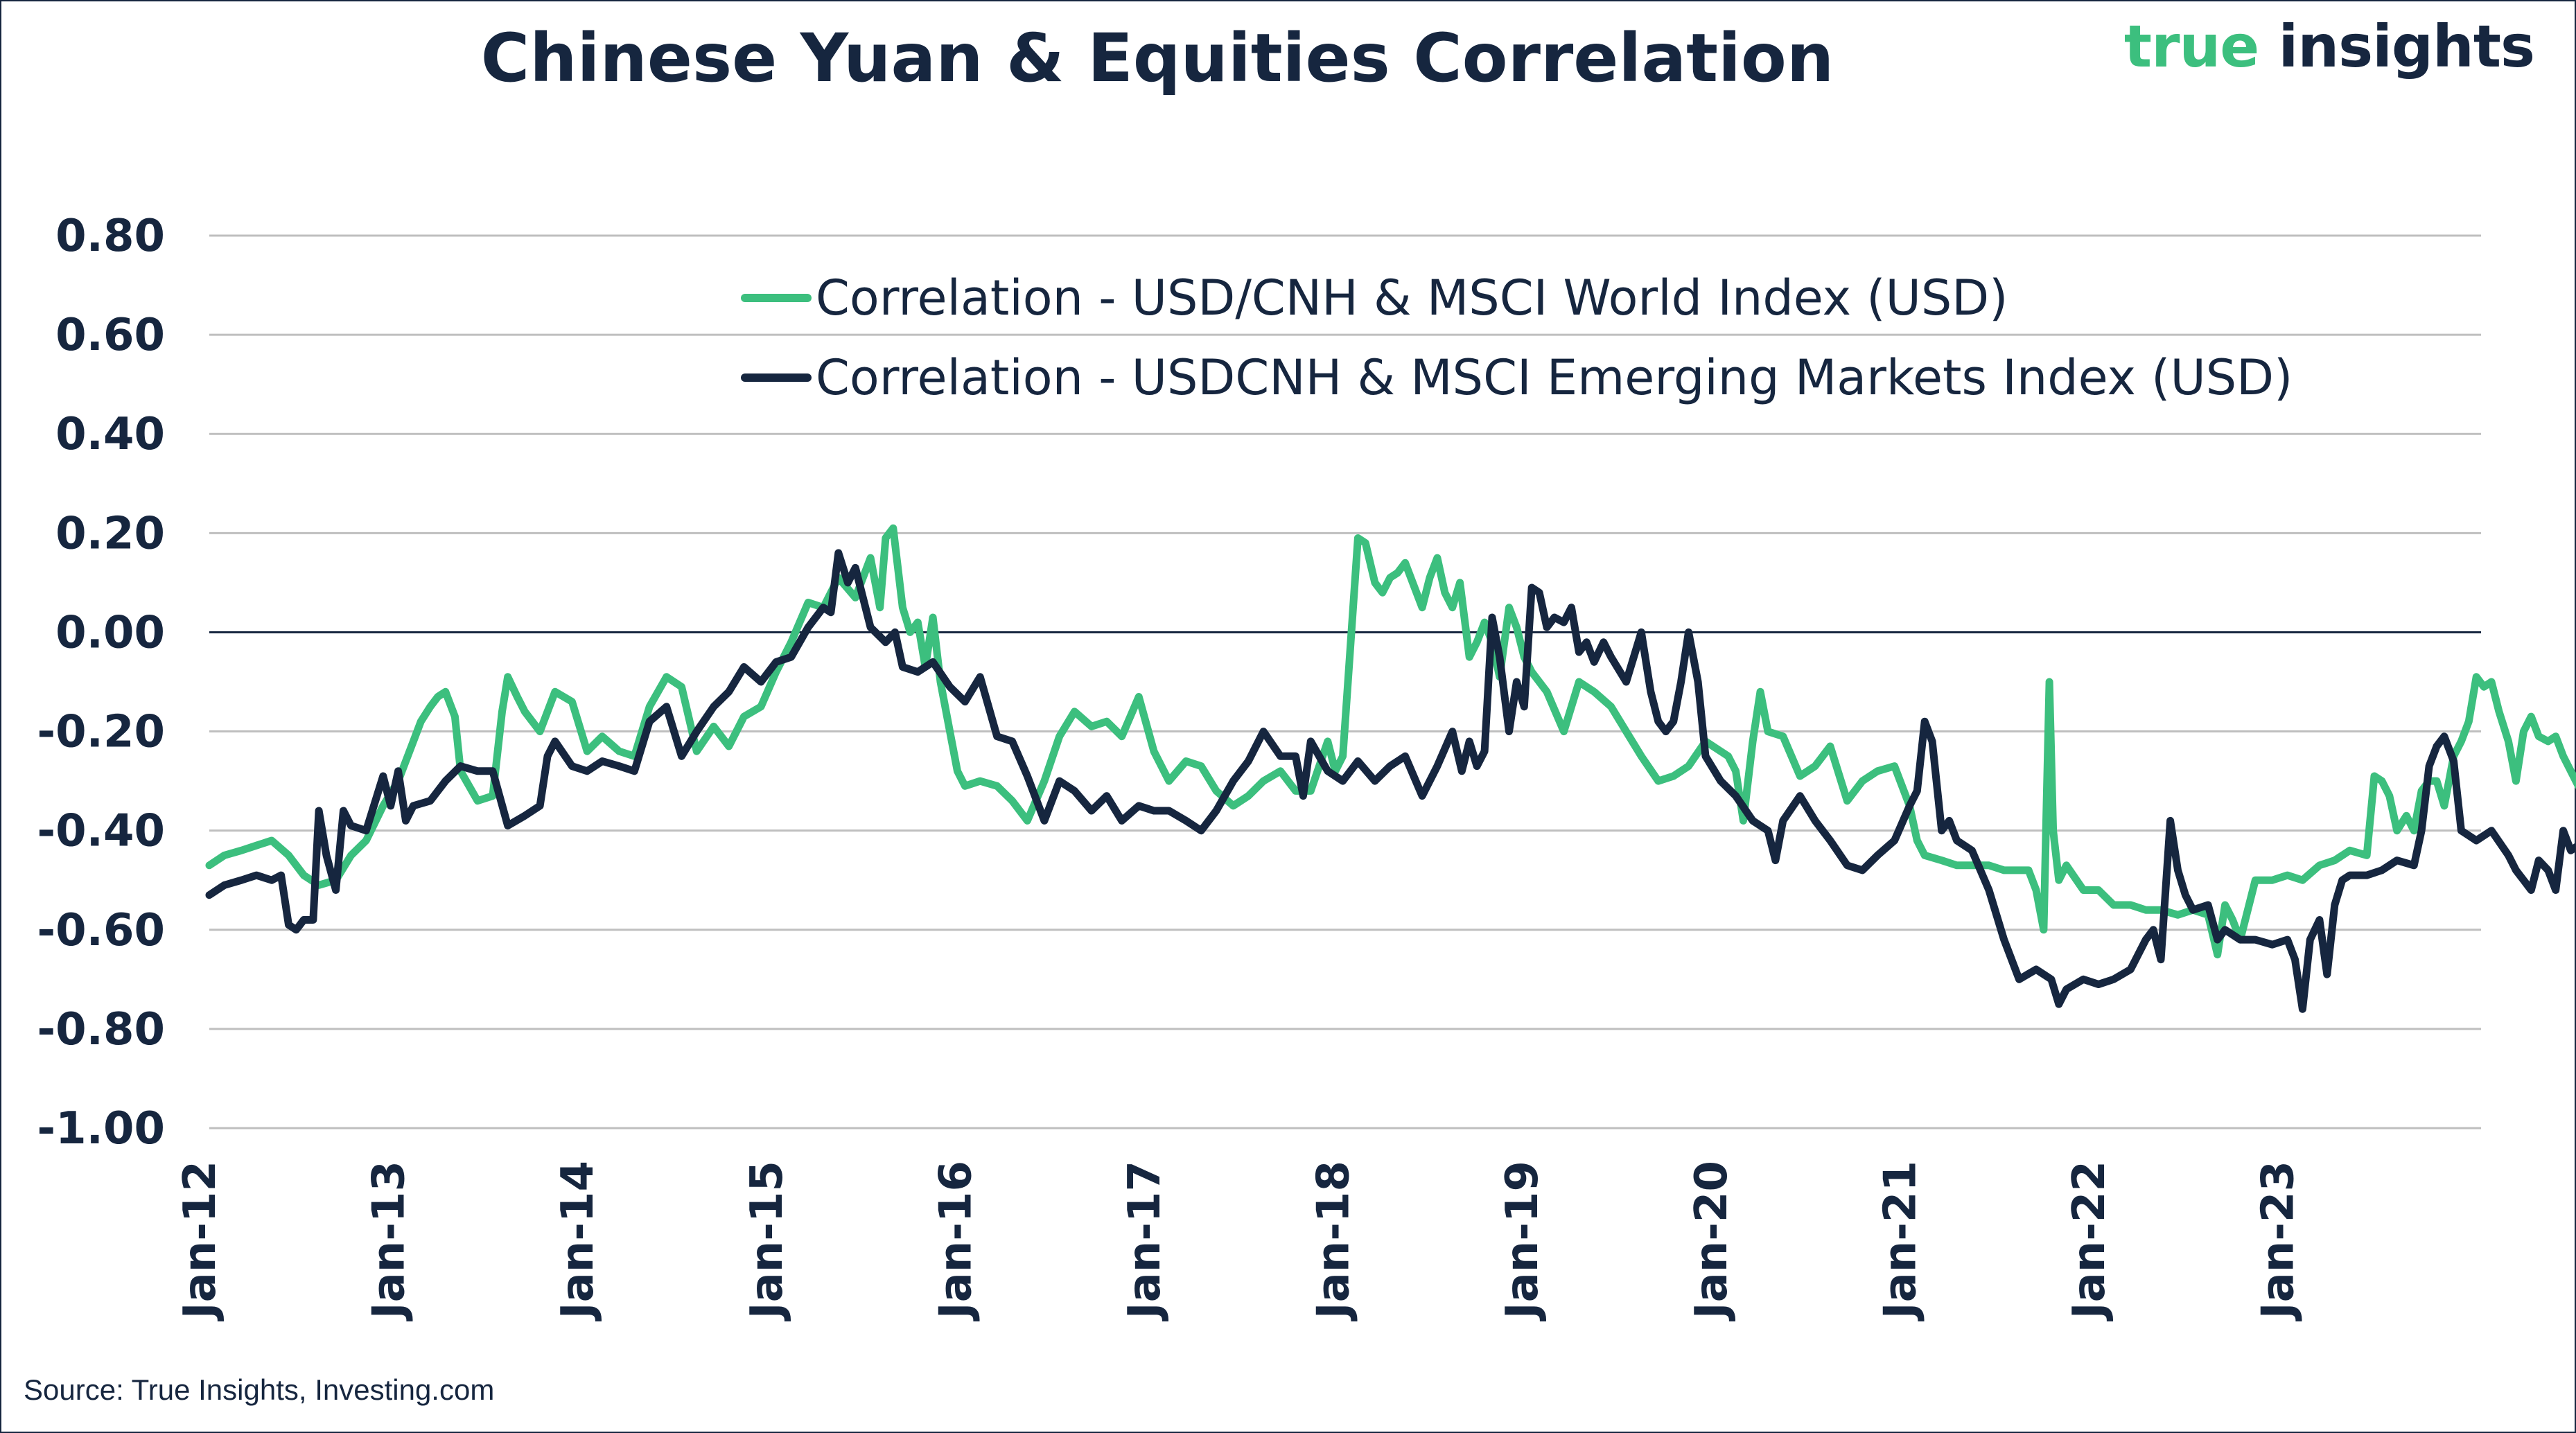 The width and height of the screenshot is (2576, 1433). What do you see at coordinates (101, 1029) in the screenshot?
I see `y-tick-label: -0.80` at bounding box center [101, 1029].